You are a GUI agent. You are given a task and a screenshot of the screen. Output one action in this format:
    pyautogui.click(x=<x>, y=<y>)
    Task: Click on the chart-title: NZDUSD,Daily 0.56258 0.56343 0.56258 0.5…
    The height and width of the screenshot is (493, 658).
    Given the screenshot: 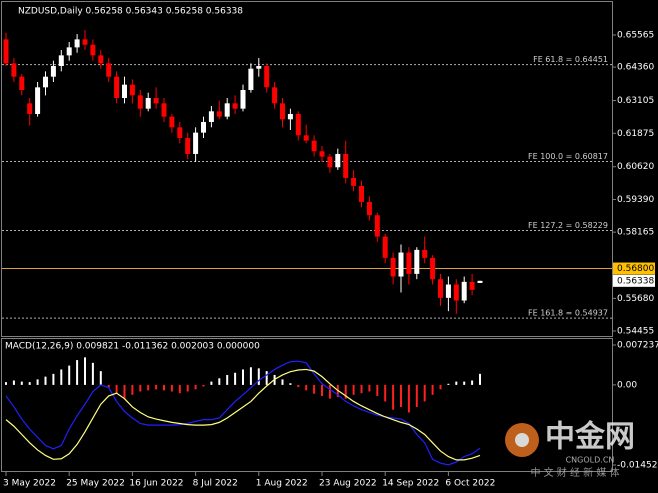 What is the action you would take?
    pyautogui.click(x=130, y=12)
    